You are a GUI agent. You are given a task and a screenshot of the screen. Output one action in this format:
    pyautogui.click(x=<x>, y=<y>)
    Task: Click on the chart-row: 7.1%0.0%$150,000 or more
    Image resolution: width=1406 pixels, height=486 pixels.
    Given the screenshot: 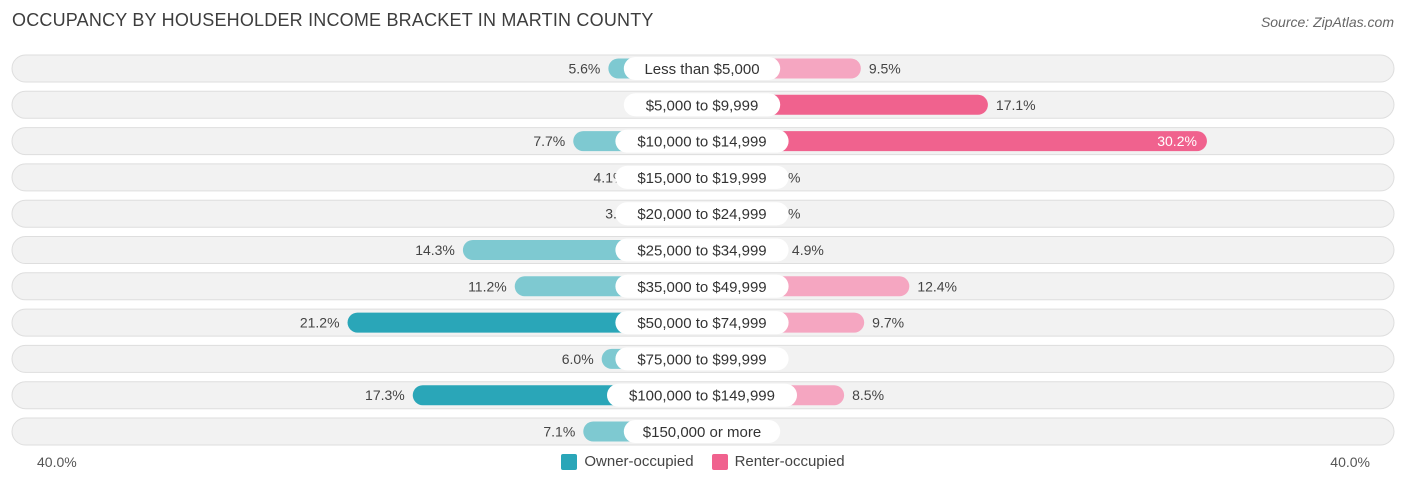 What is the action you would take?
    pyautogui.click(x=703, y=431)
    